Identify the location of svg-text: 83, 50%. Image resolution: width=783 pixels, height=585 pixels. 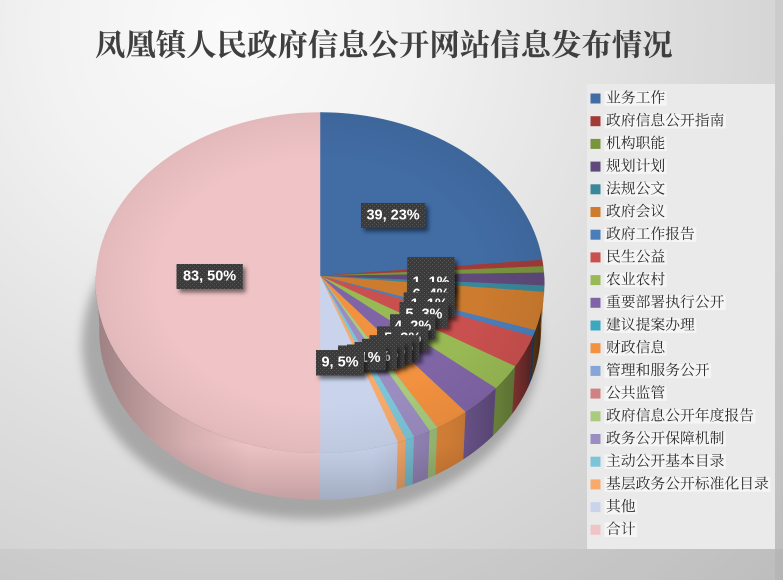
(209, 276).